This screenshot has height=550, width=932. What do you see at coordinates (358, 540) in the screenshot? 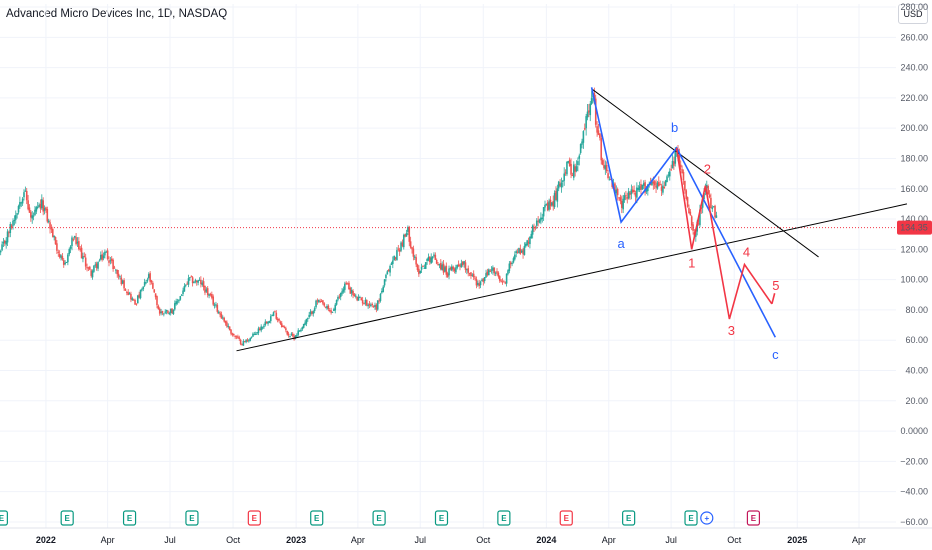
I see `x-tick-label: Apr` at bounding box center [358, 540].